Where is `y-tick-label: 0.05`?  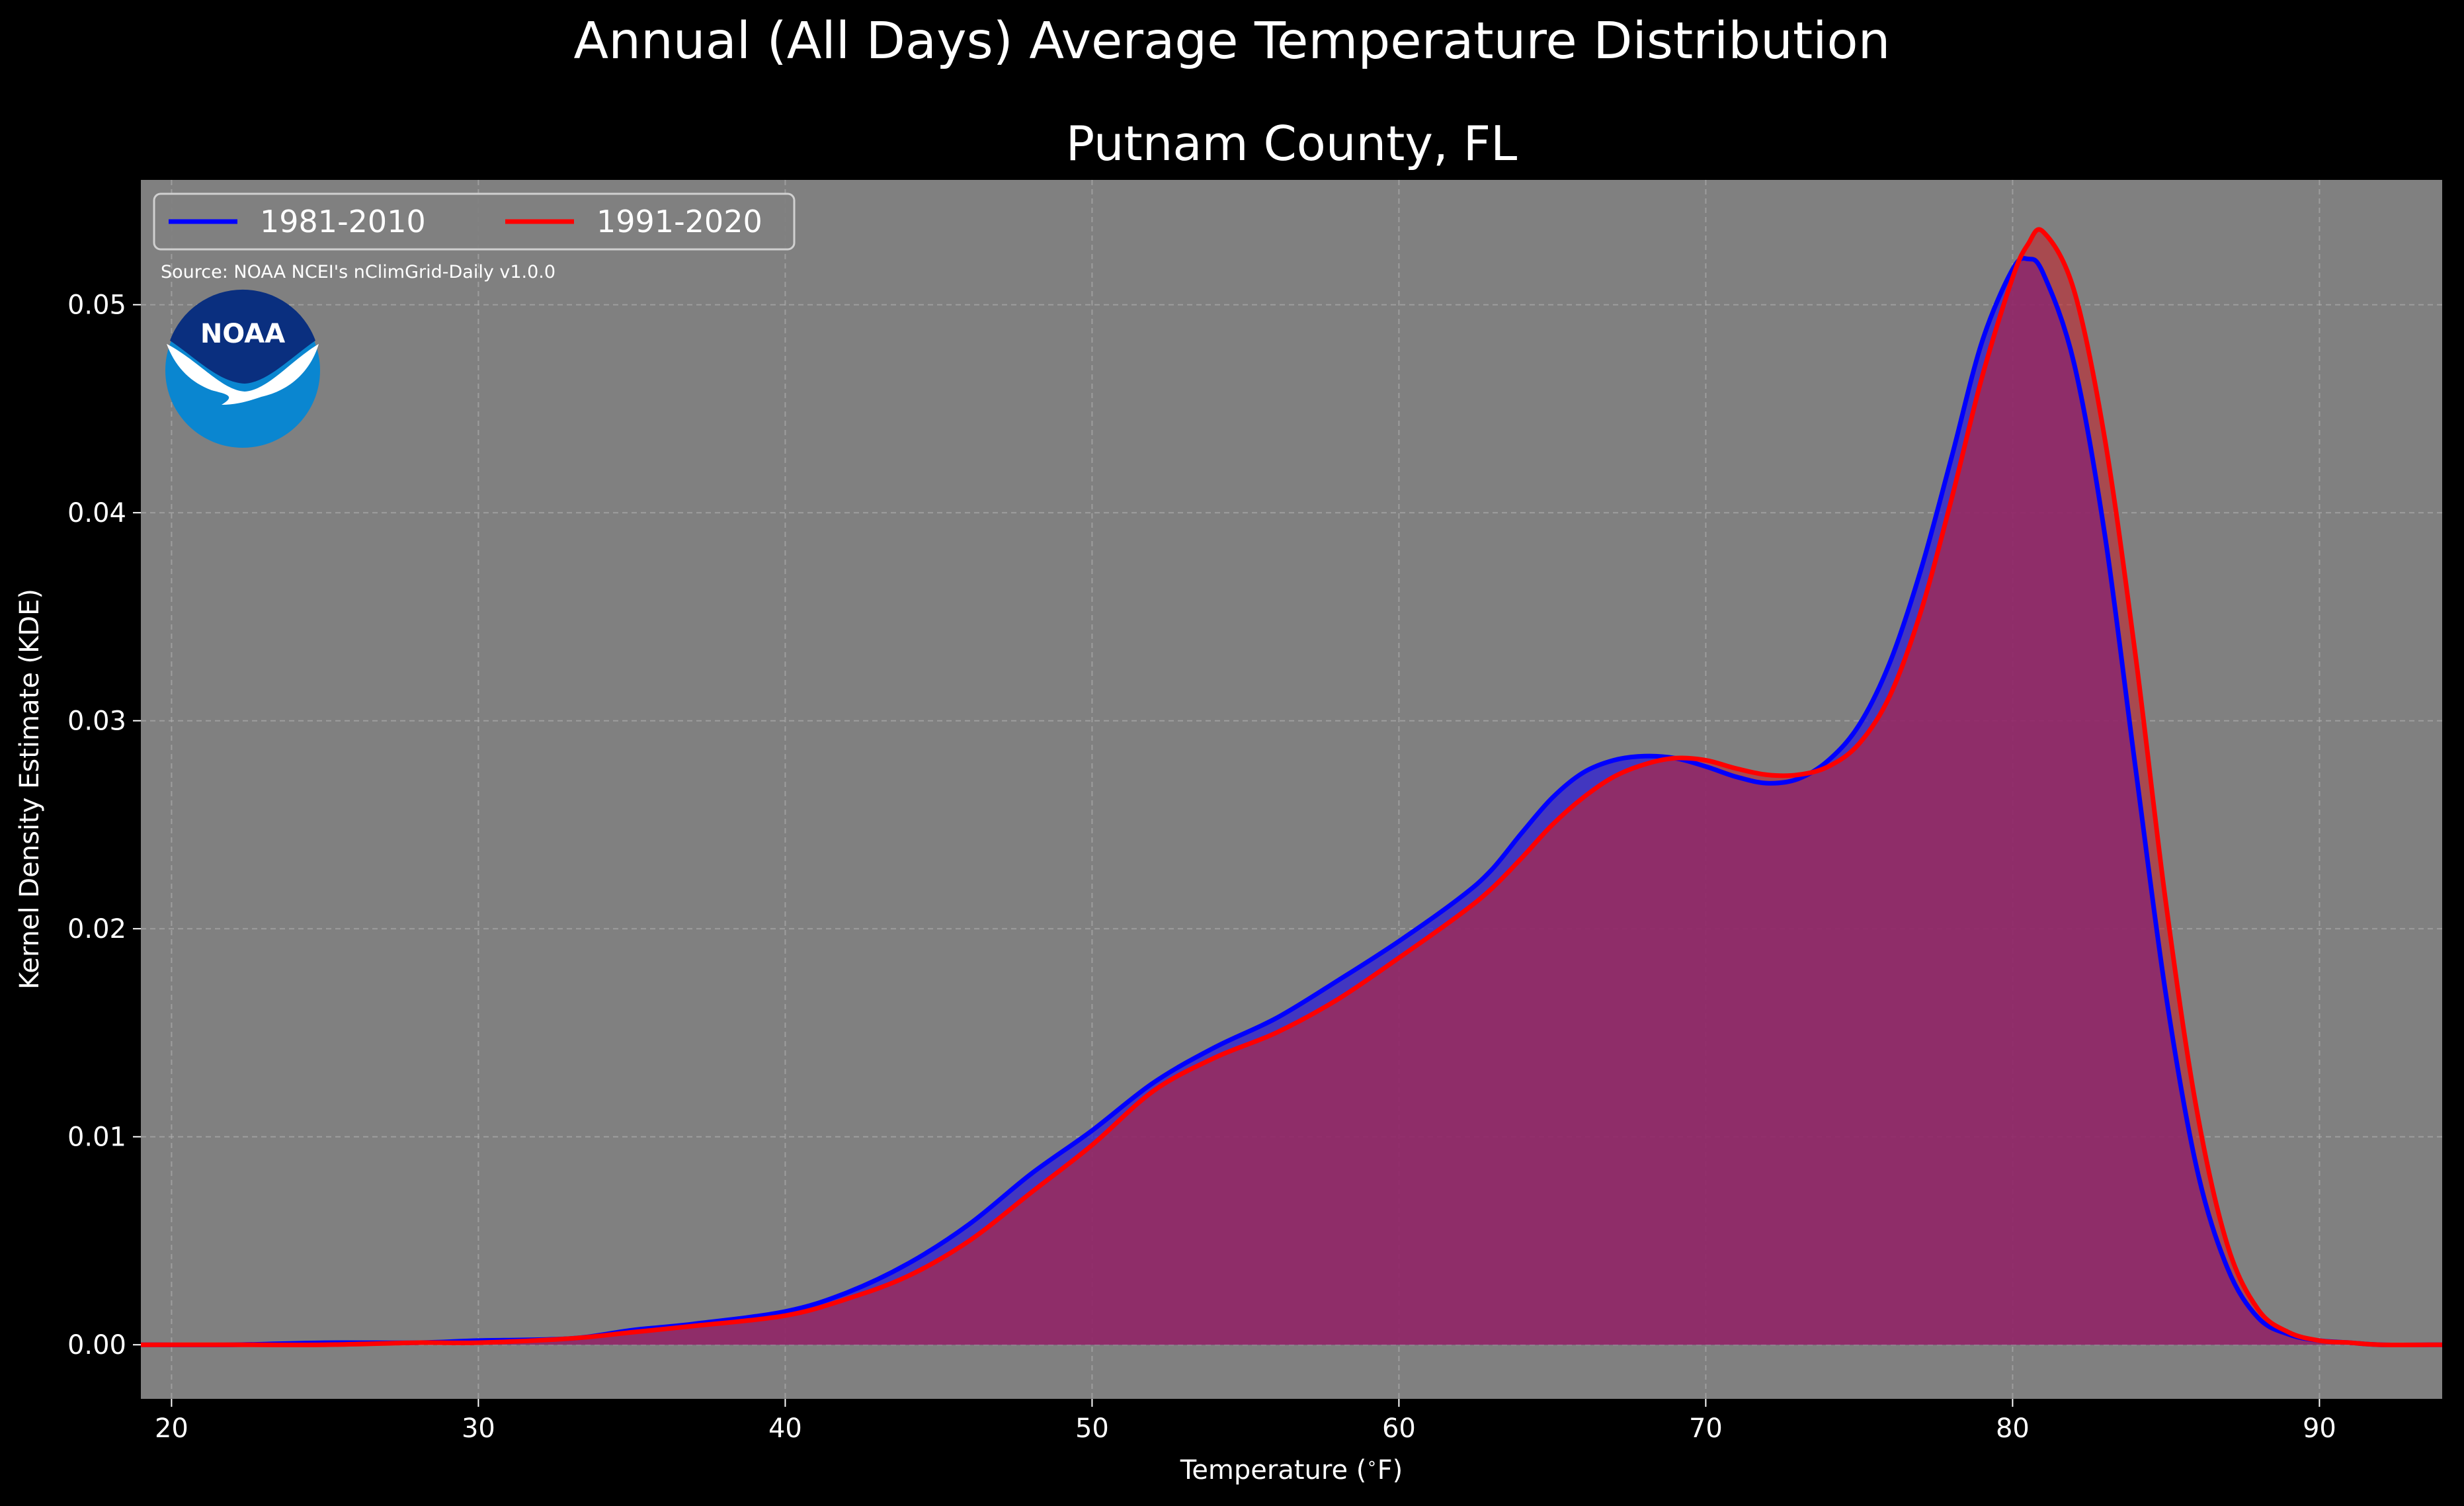
y-tick-label: 0.05 is located at coordinates (97, 305).